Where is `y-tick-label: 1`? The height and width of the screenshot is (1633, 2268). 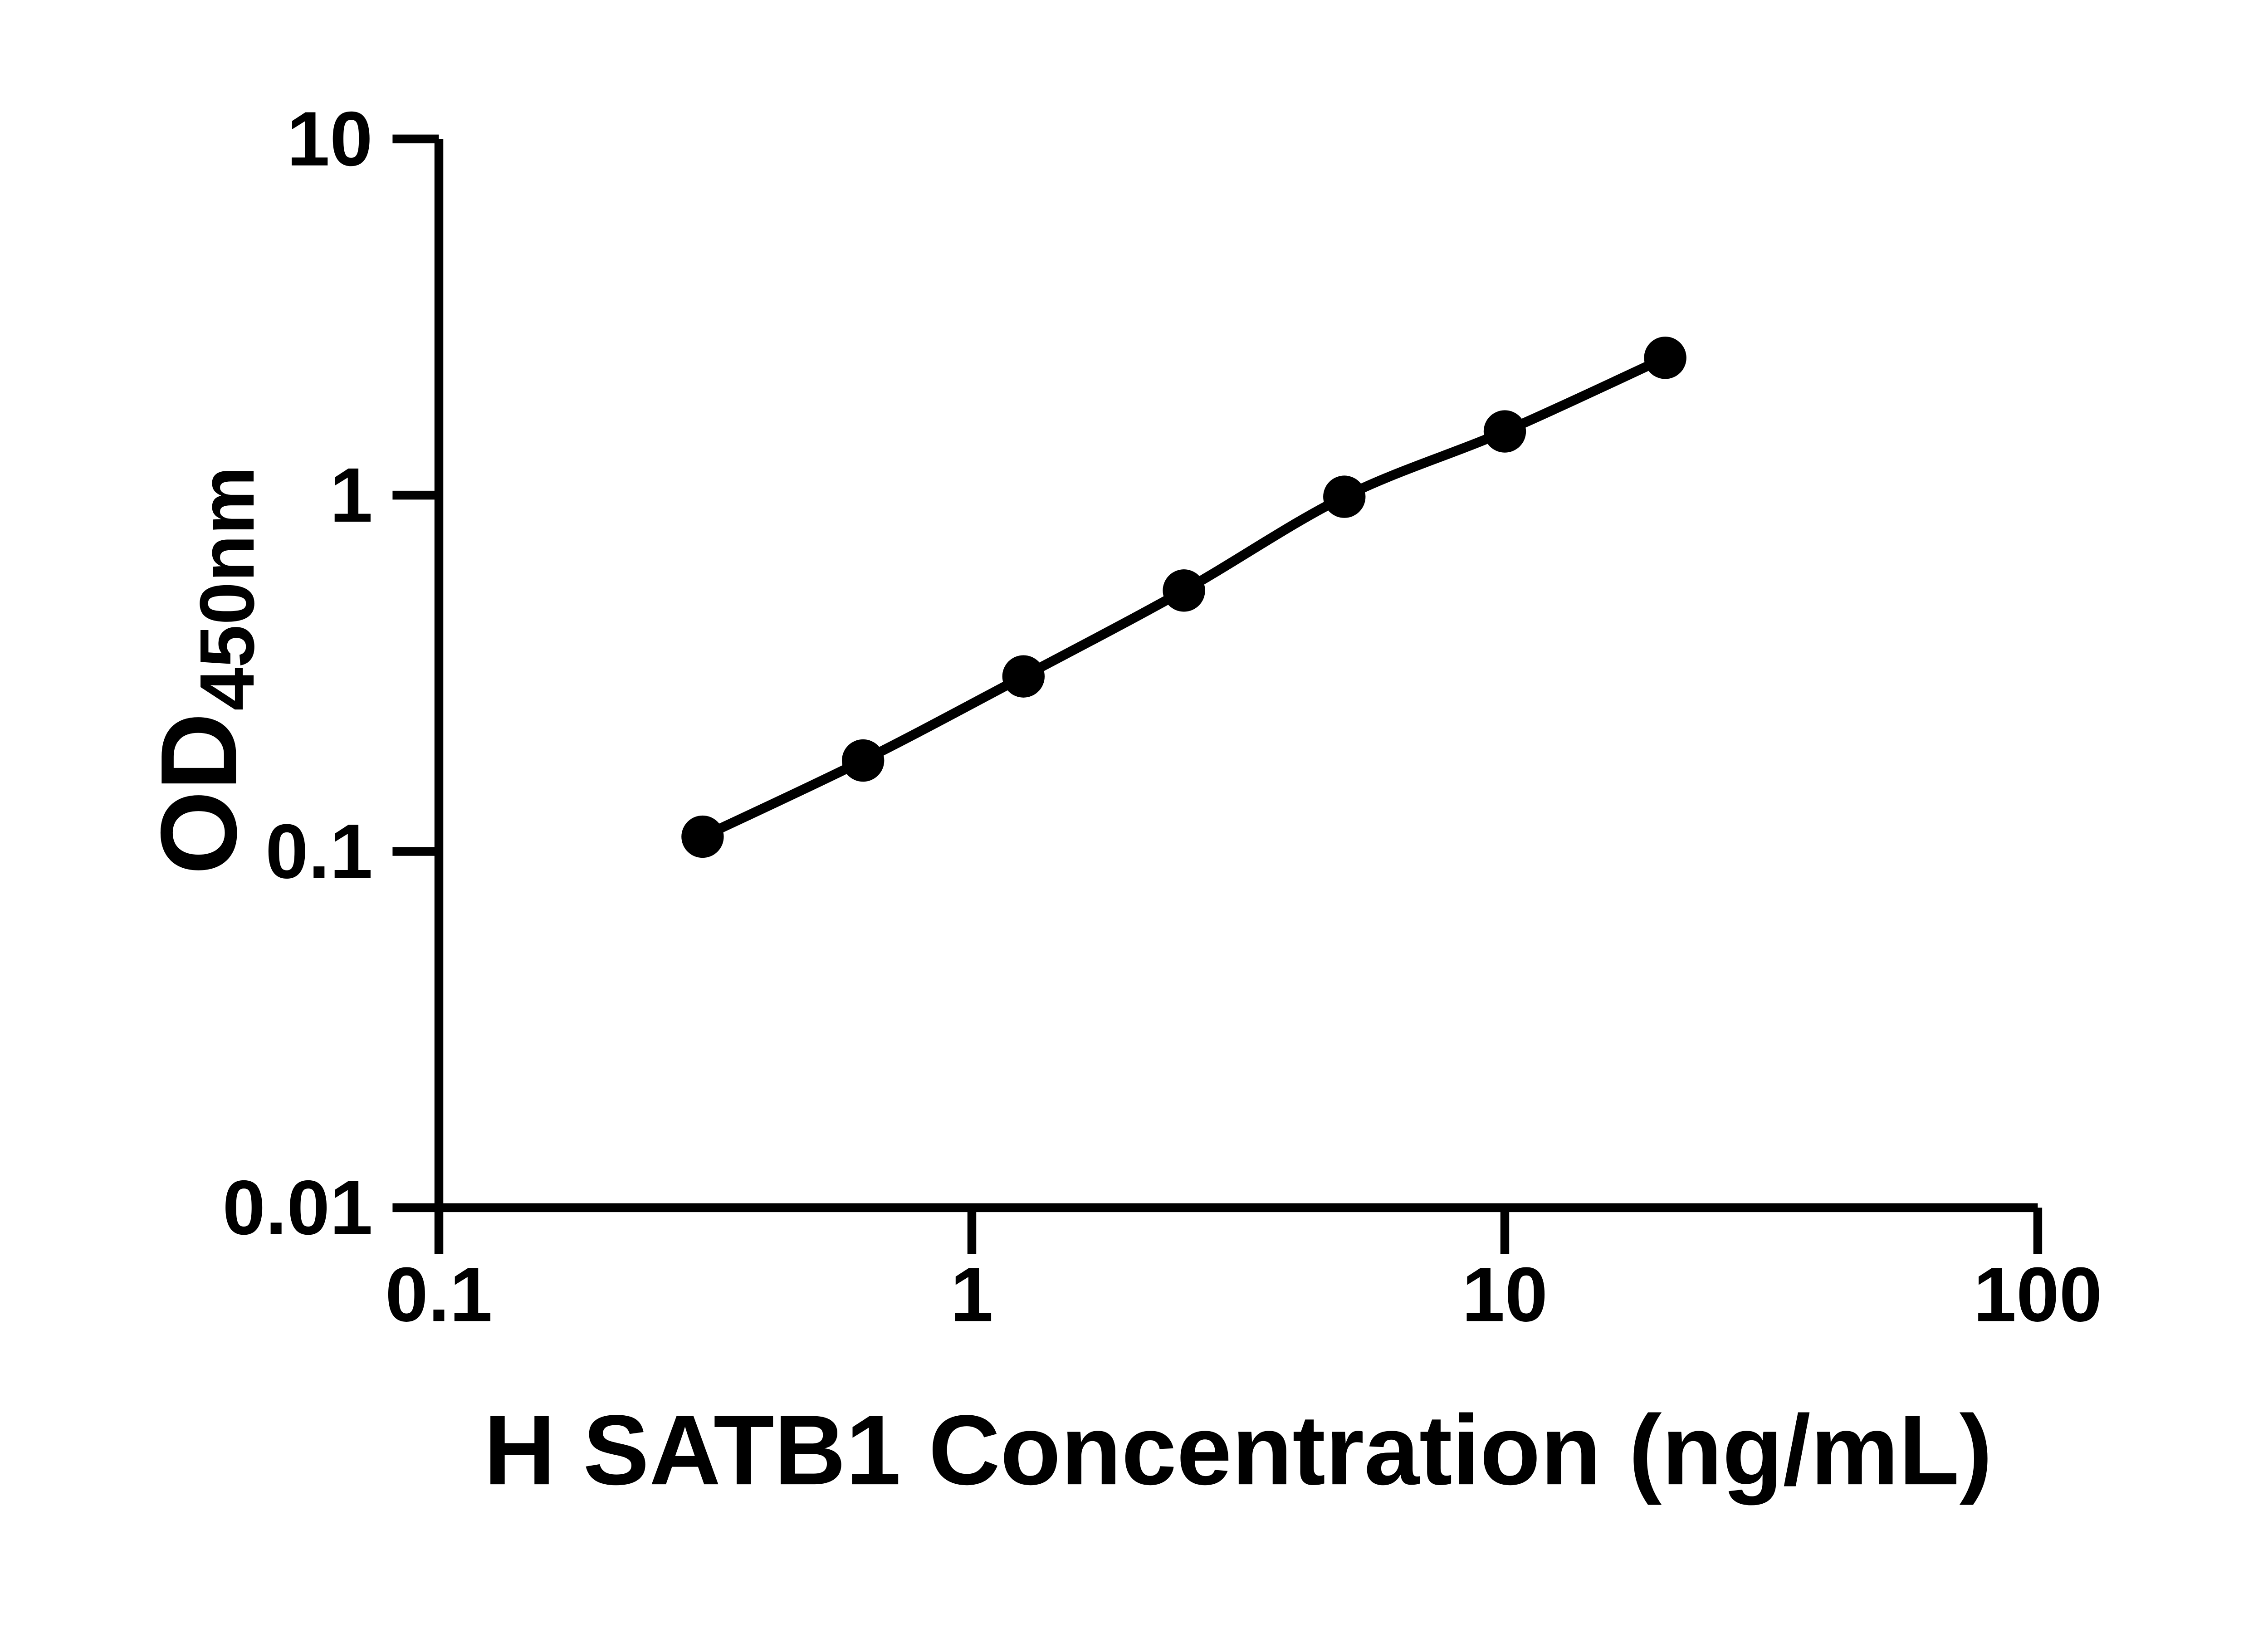
y-tick-label: 1 is located at coordinates (352, 495).